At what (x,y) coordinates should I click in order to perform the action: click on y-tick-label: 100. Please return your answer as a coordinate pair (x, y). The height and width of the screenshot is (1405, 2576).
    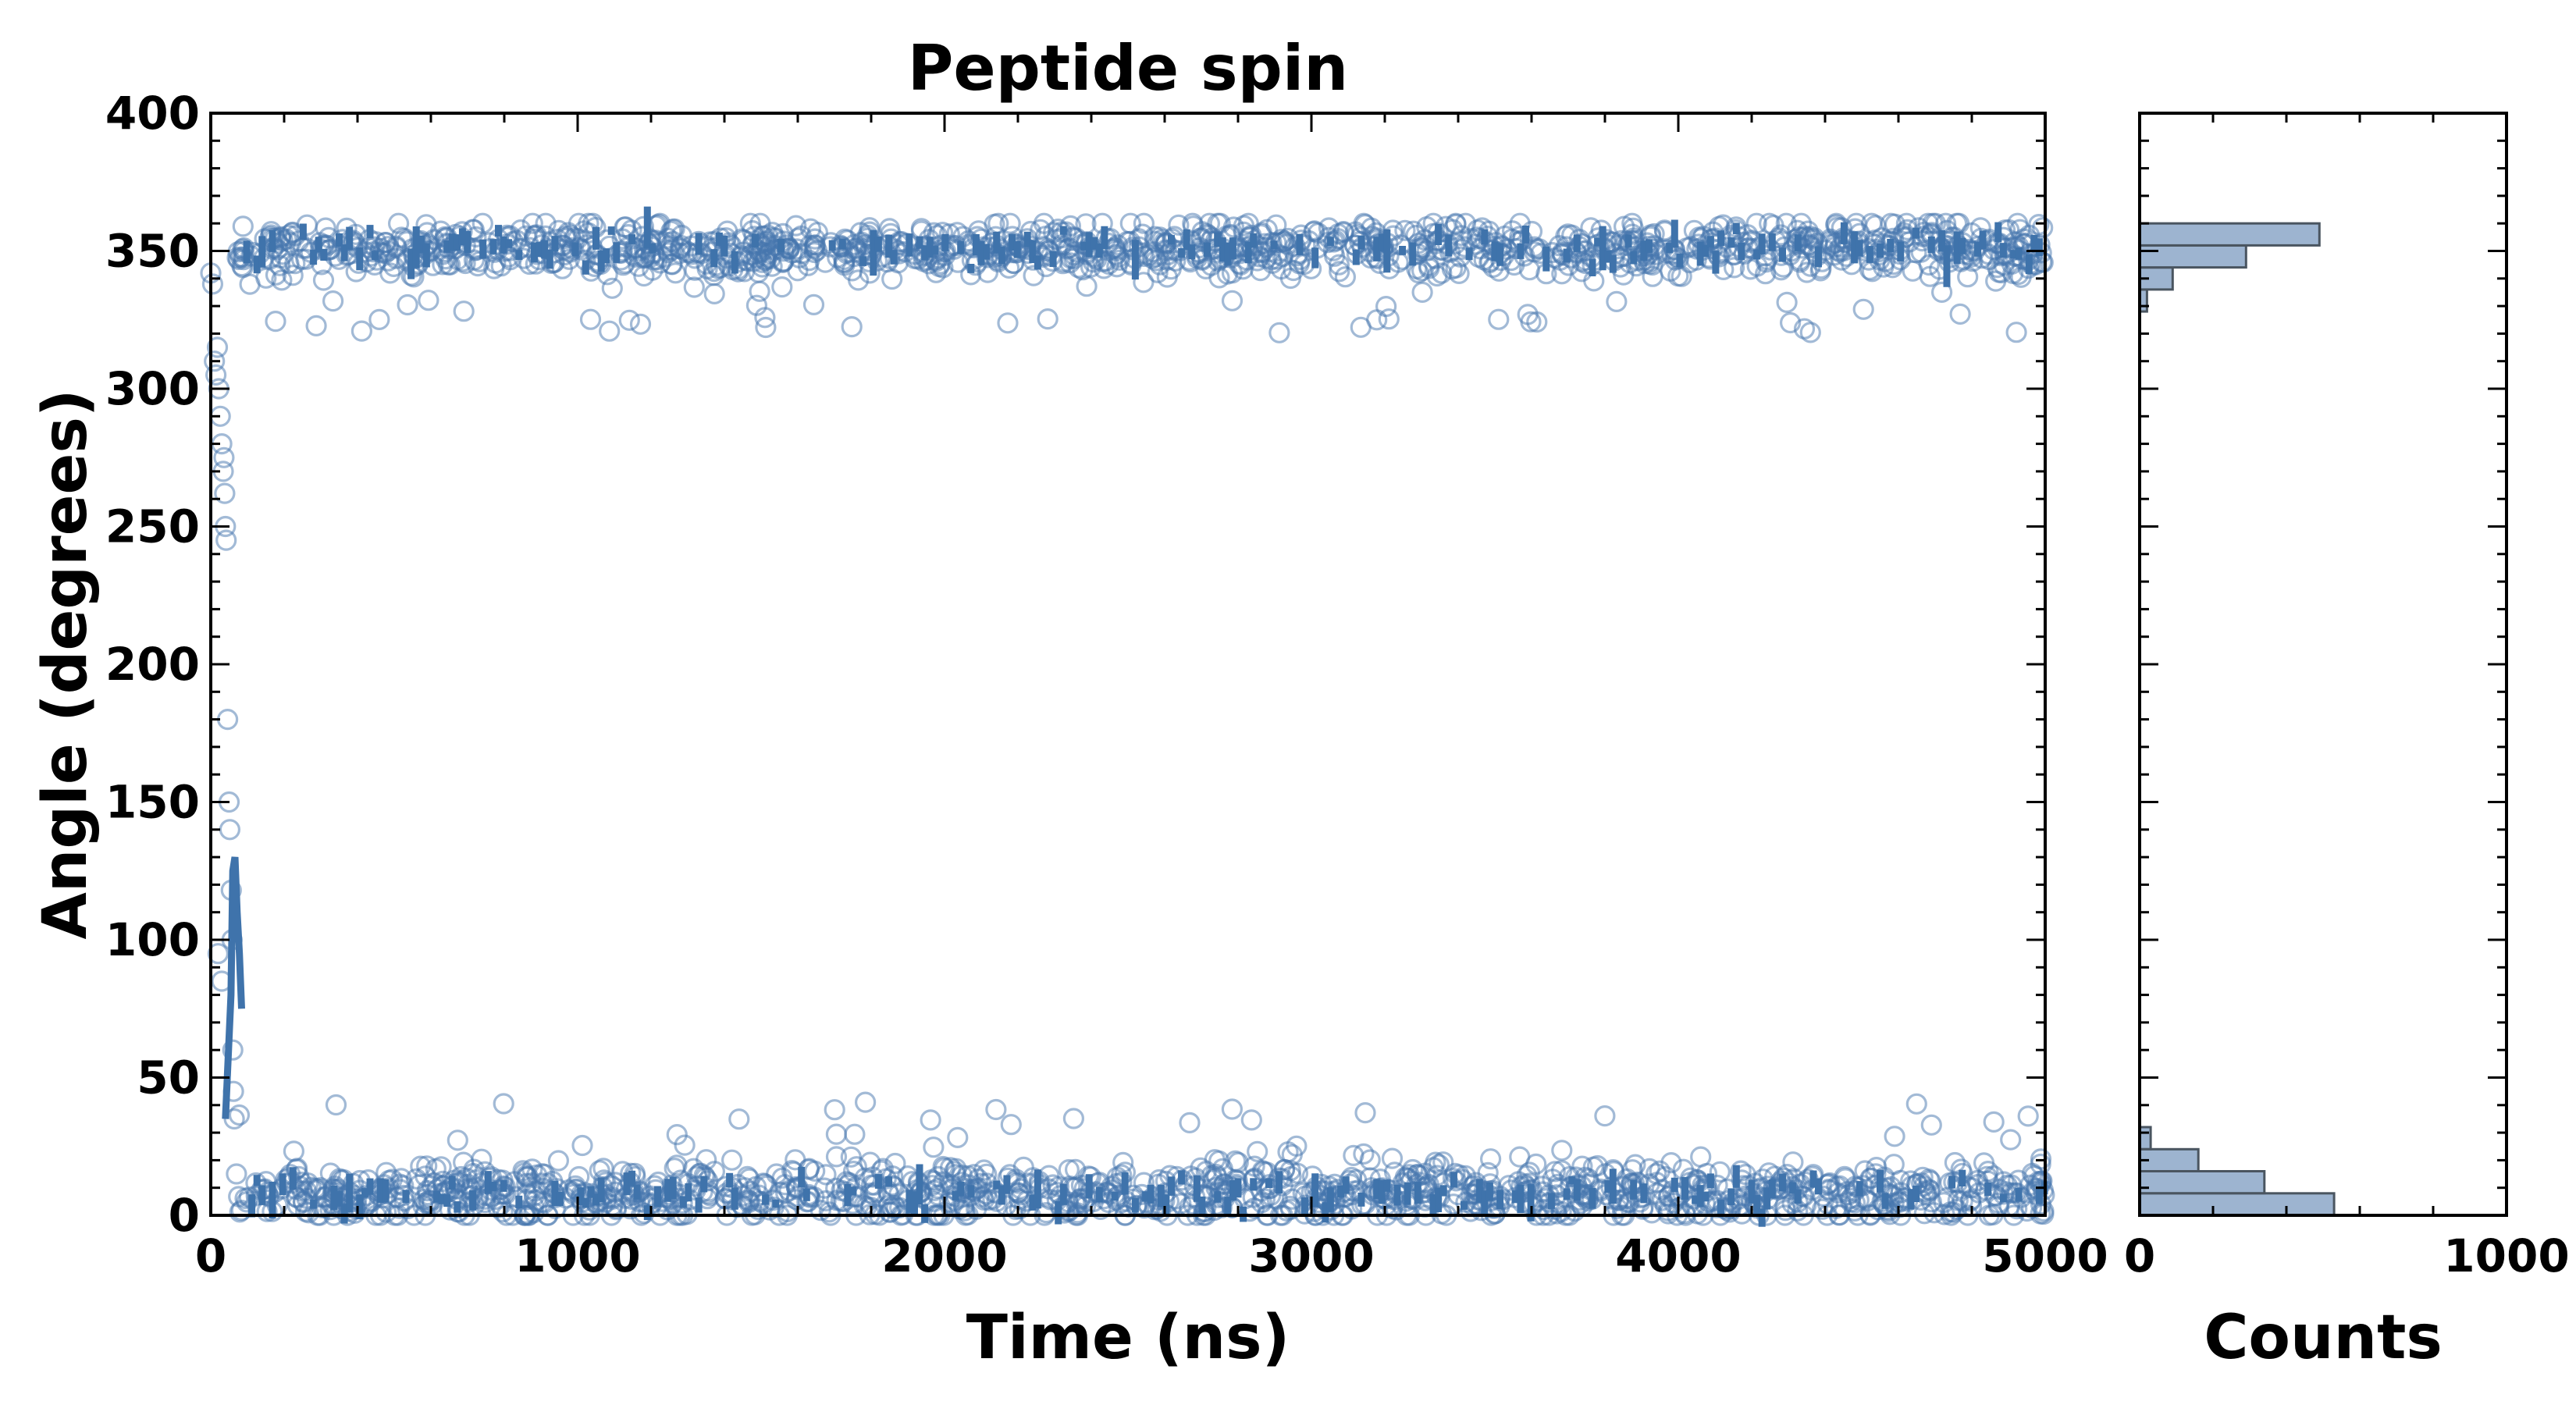
    Looking at the image, I should click on (152, 940).